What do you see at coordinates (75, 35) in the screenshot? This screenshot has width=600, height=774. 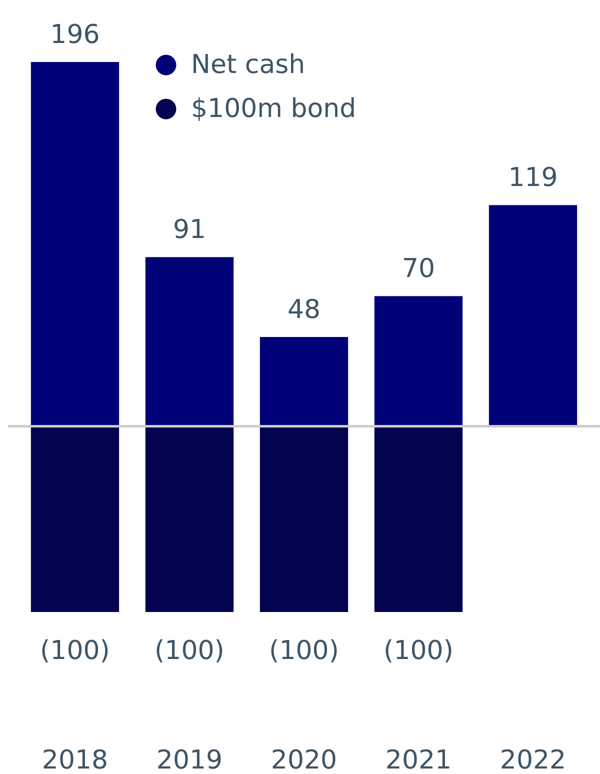 I see `data-label: 196` at bounding box center [75, 35].